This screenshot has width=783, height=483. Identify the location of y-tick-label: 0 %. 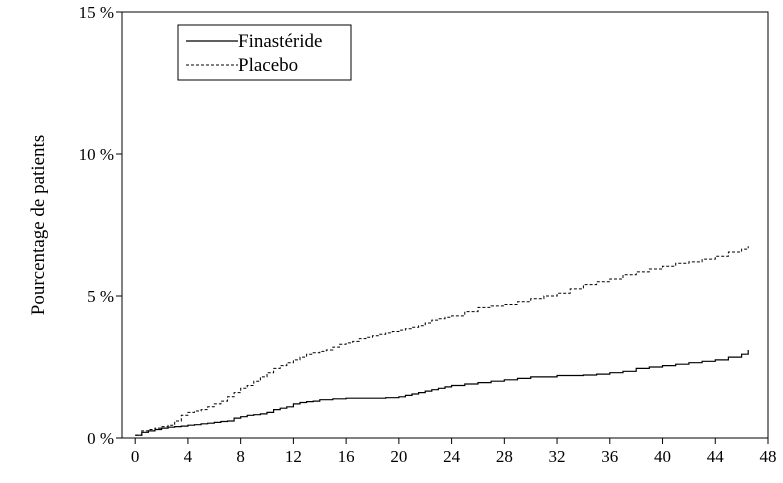
(100, 438).